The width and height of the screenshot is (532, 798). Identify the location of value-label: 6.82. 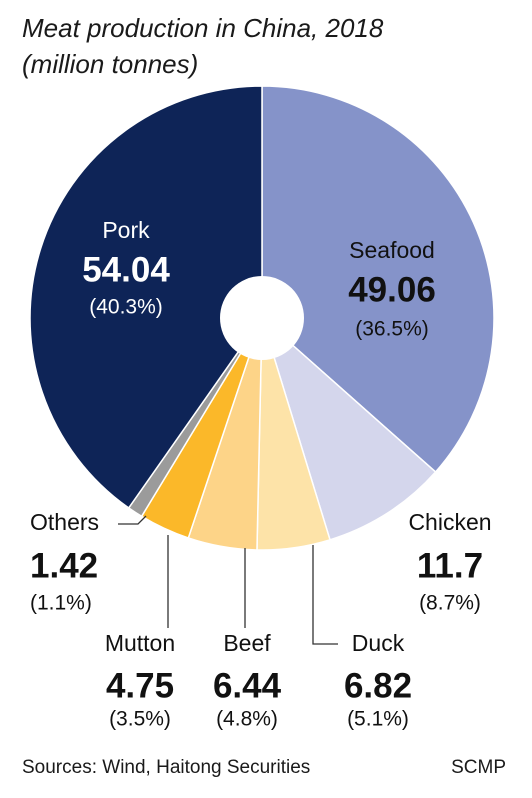
(378, 685).